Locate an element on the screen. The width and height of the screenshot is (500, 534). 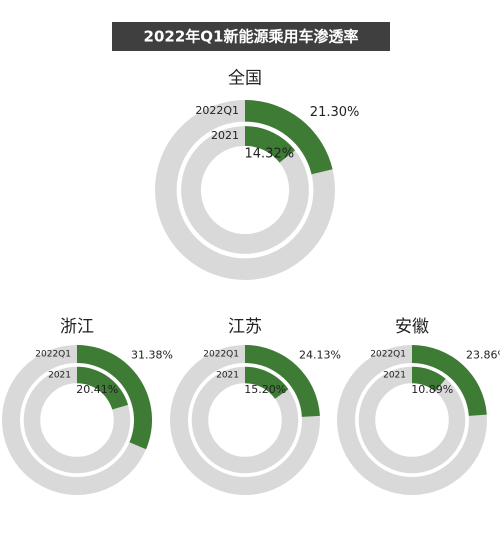
donut-title: 全国 is located at coordinates (245, 78).